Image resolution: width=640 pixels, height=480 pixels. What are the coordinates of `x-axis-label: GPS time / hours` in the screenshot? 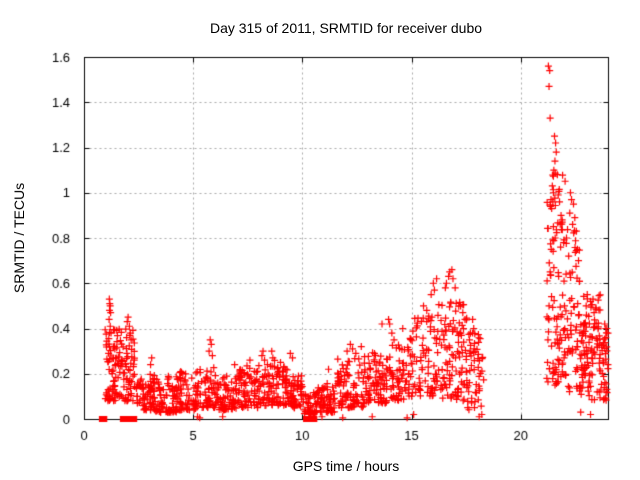 It's located at (346, 466).